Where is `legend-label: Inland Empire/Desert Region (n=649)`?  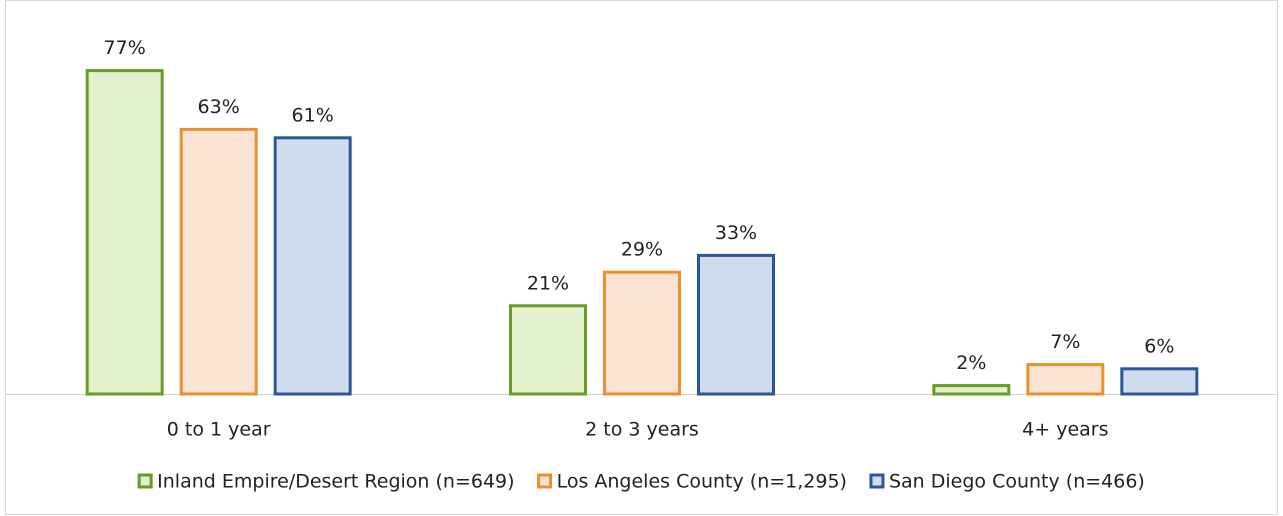 legend-label: Inland Empire/Desert Region (n=649) is located at coordinates (335, 482).